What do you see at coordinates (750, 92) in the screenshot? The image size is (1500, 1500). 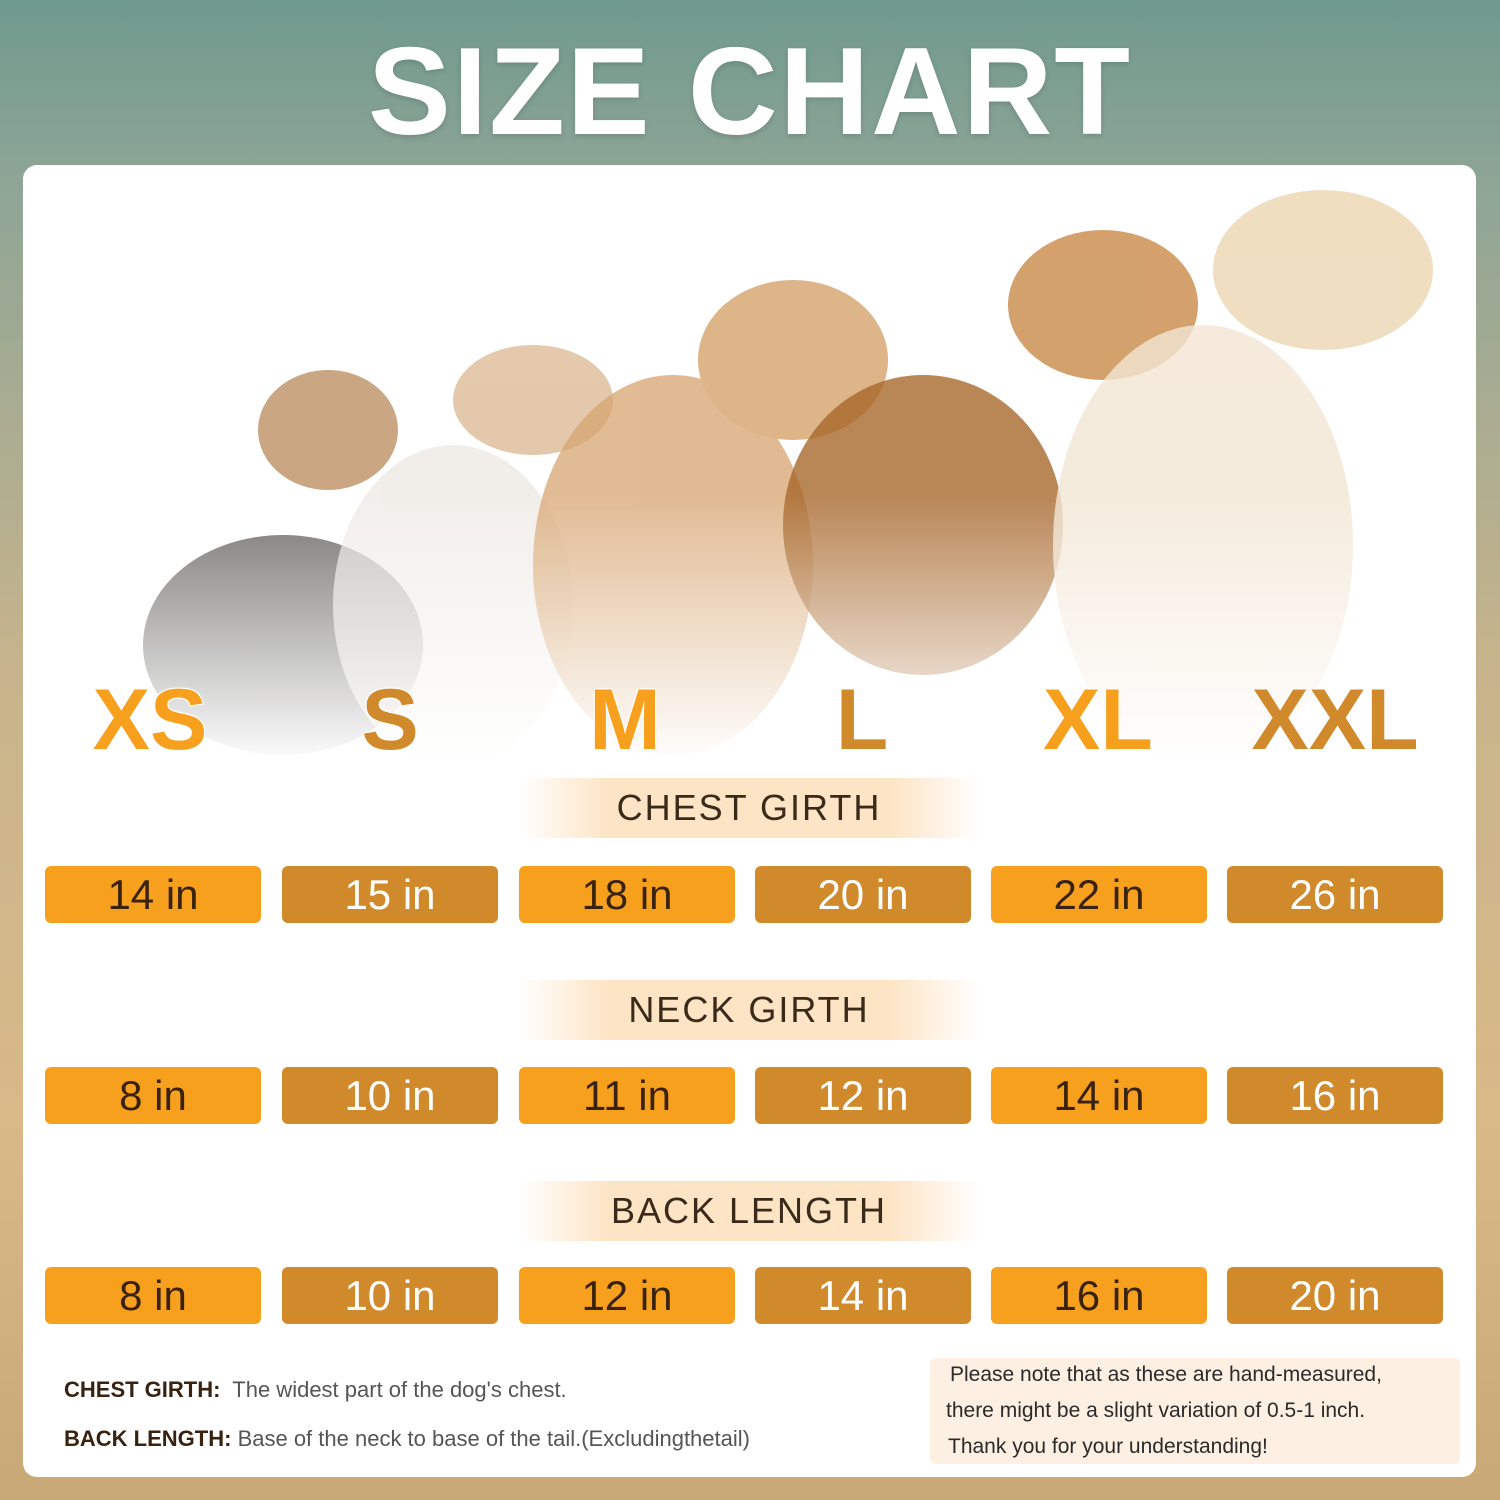 I see `page-title: SIZE CHART` at bounding box center [750, 92].